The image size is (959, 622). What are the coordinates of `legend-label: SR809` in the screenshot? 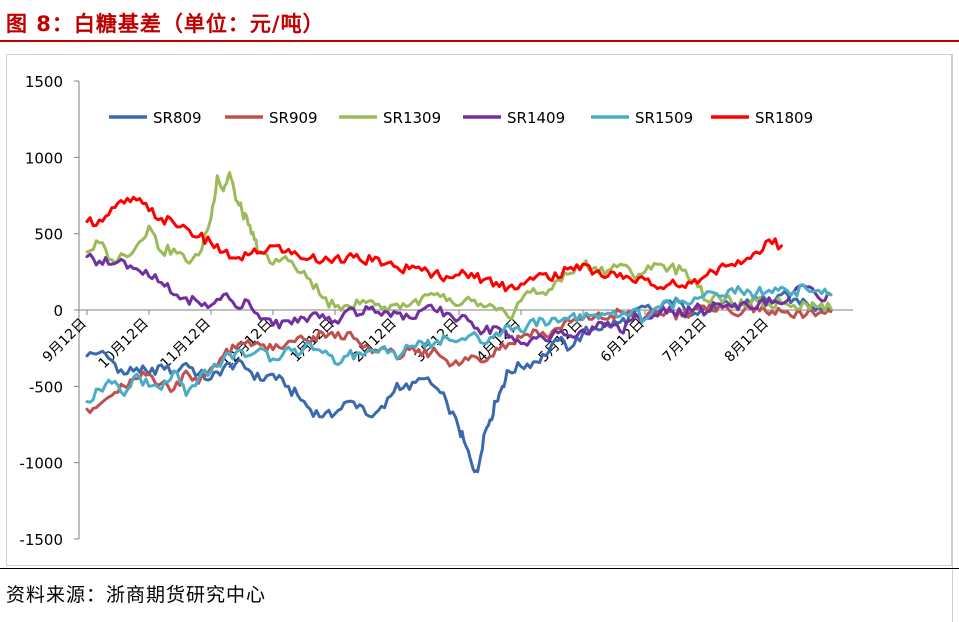 It's located at (177, 118).